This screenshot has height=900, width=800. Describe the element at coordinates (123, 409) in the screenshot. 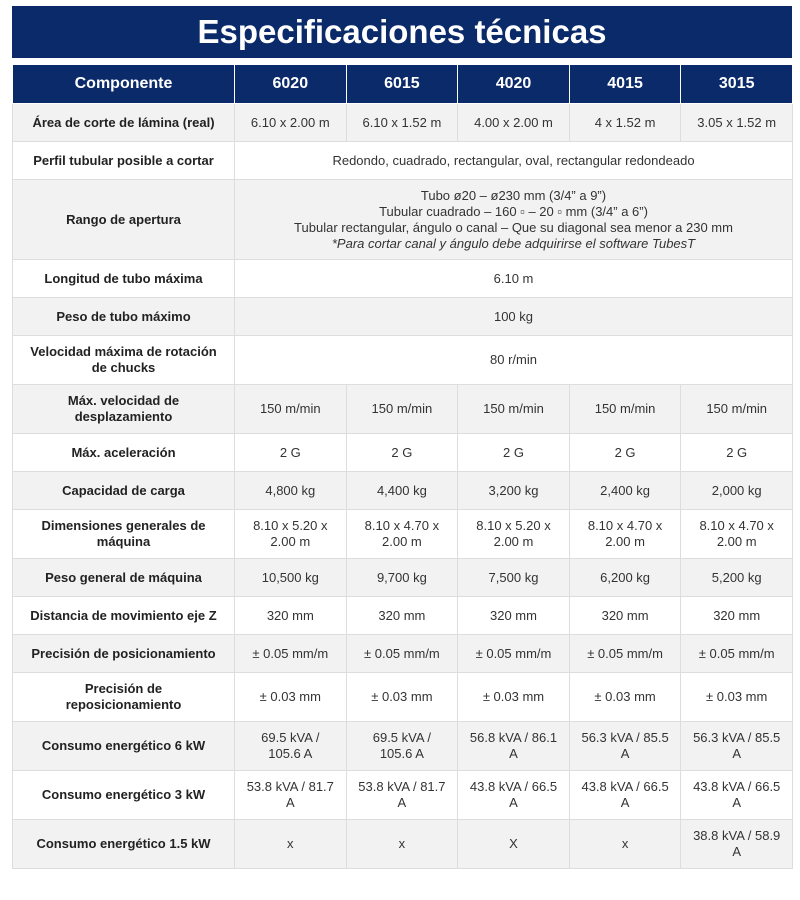

I see `row-label: Máx. velocidad de desplazamiento` at that location.